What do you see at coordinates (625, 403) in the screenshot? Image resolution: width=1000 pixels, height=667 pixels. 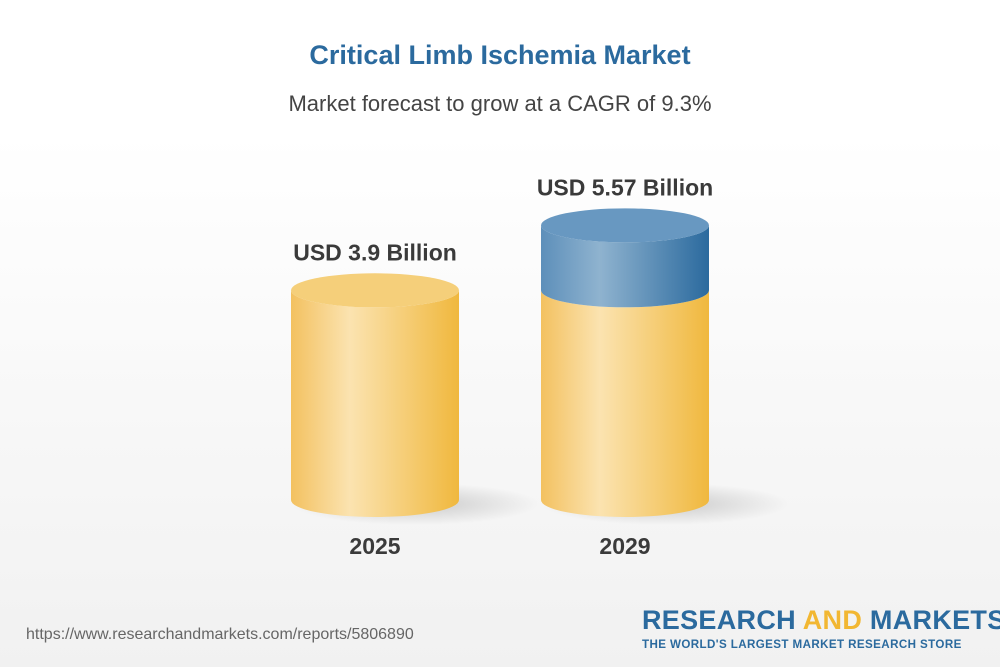 I see `cylinder-base-segment-2029` at bounding box center [625, 403].